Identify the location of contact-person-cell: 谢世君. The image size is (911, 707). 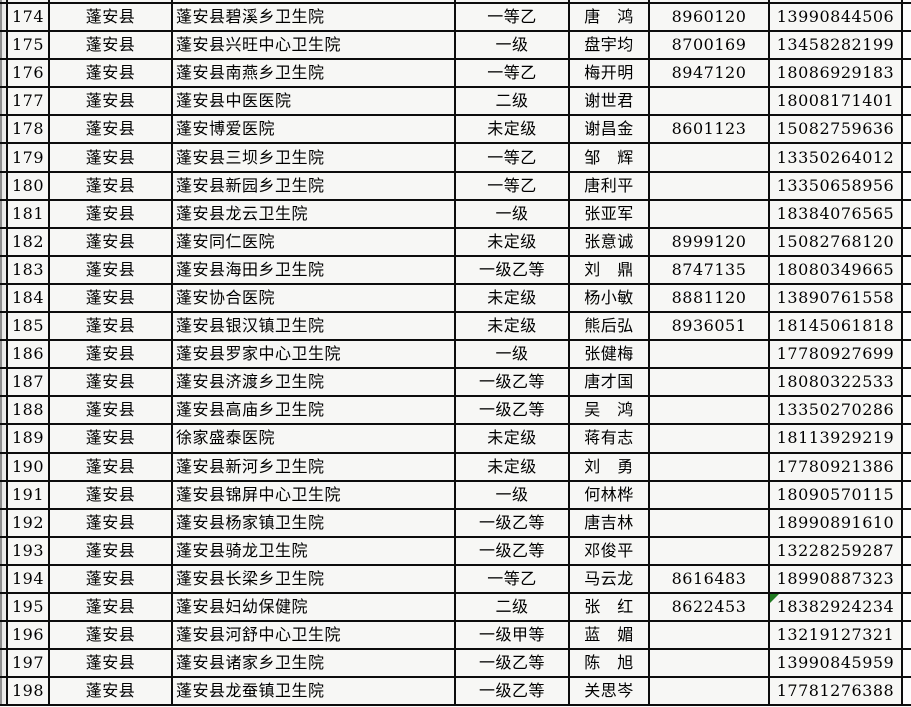
(610, 101).